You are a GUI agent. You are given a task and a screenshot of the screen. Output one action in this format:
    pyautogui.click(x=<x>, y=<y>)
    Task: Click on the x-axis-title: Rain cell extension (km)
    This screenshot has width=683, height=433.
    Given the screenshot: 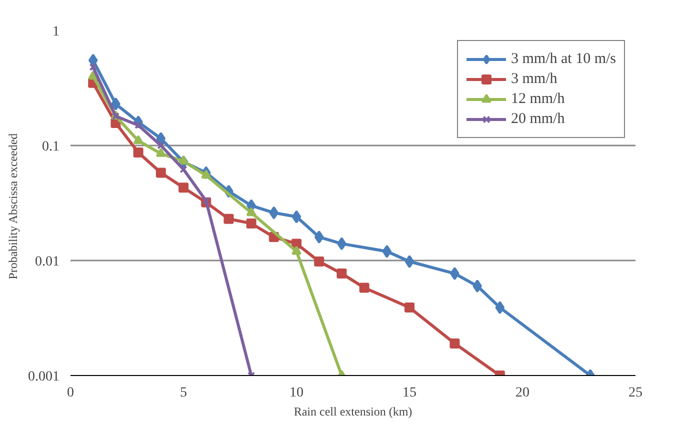 What is the action you would take?
    pyautogui.click(x=353, y=411)
    